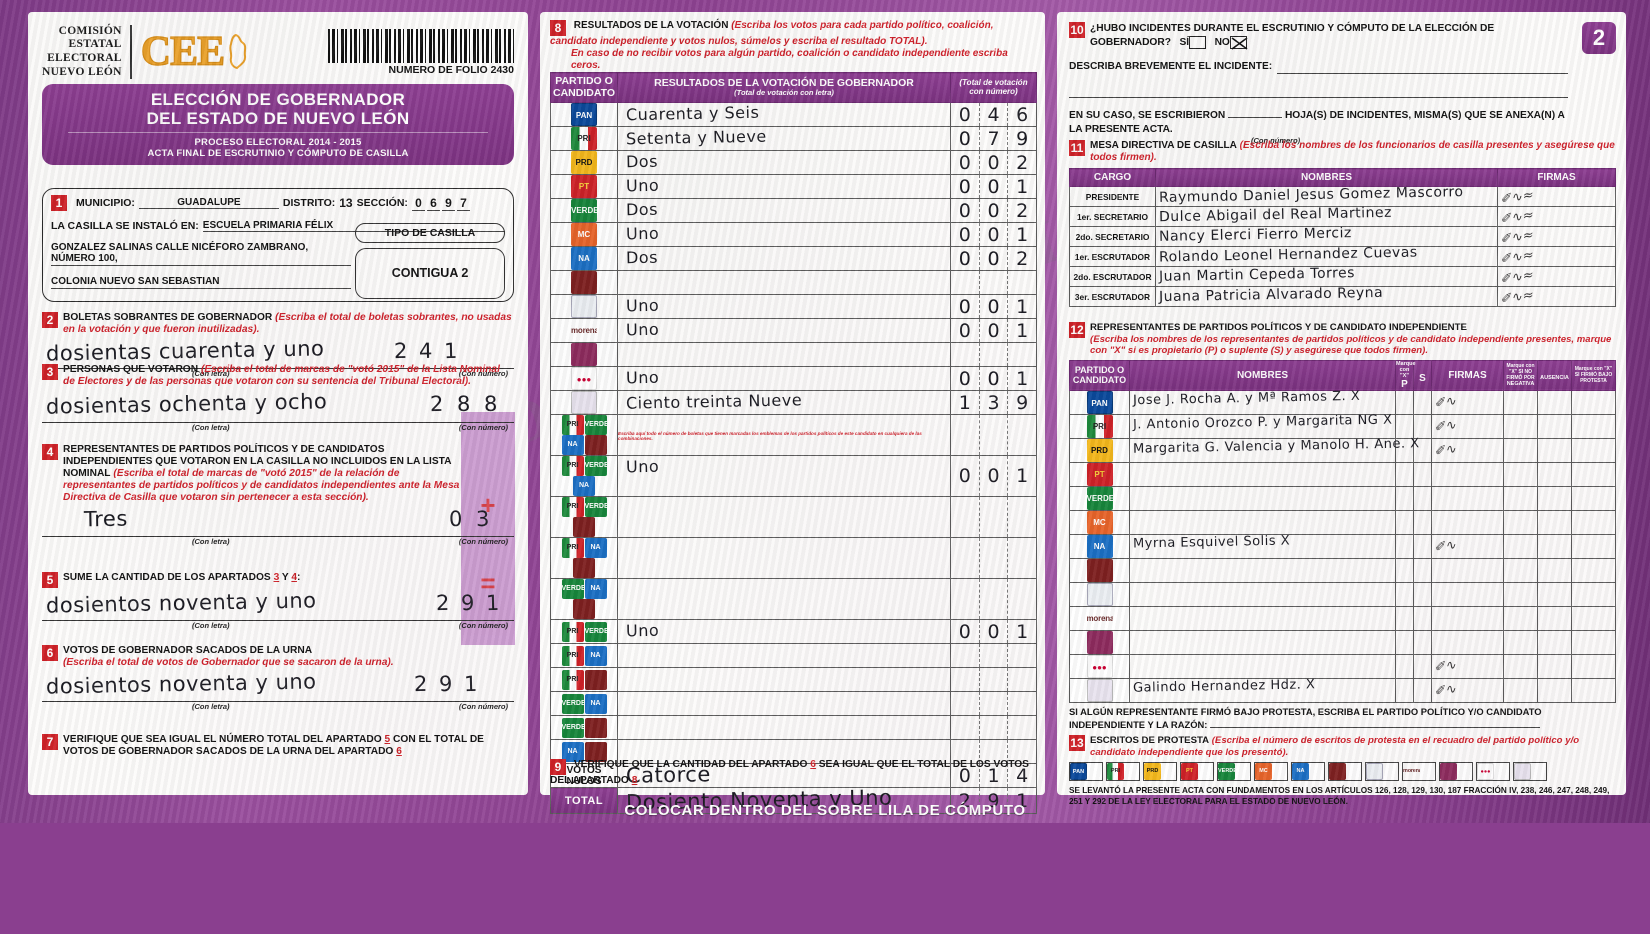 The width and height of the screenshot is (1650, 934). I want to click on section-5-letters: dosientos noventa y uno, so click(181, 603).